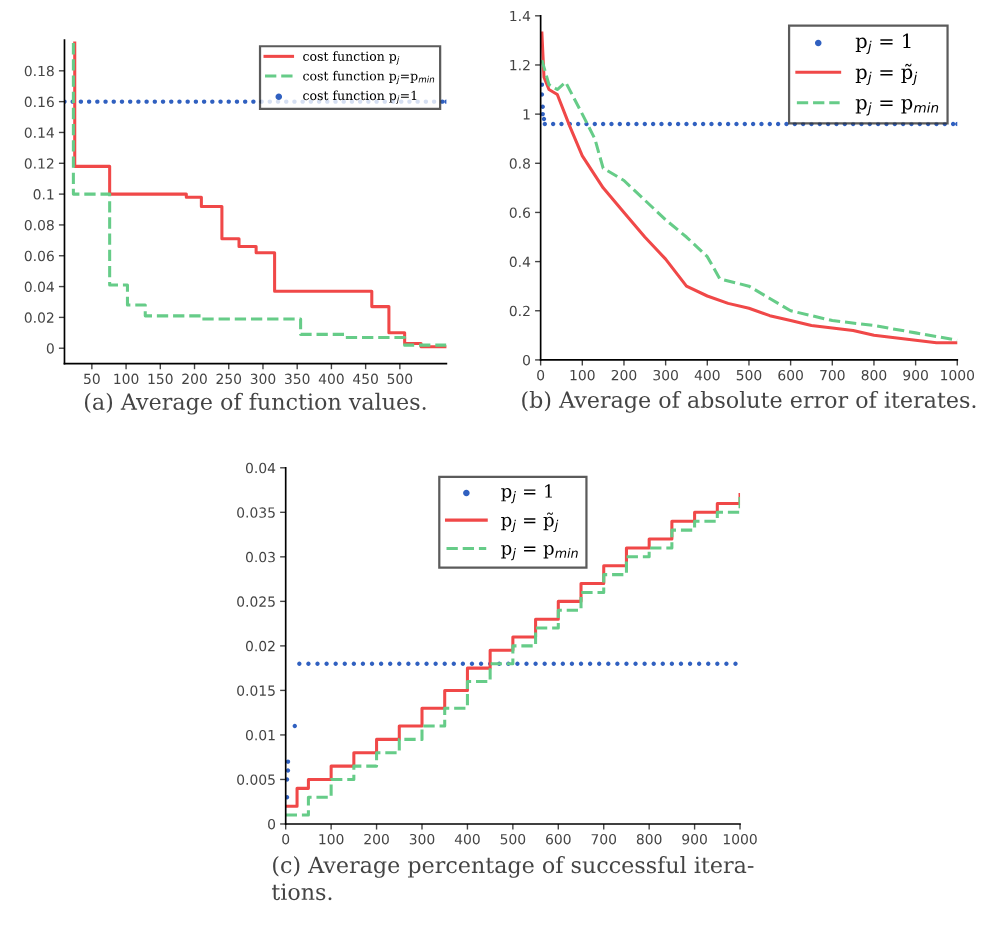  I want to click on text: (c) Average percentage of successful itera- tions., so click(512, 878).